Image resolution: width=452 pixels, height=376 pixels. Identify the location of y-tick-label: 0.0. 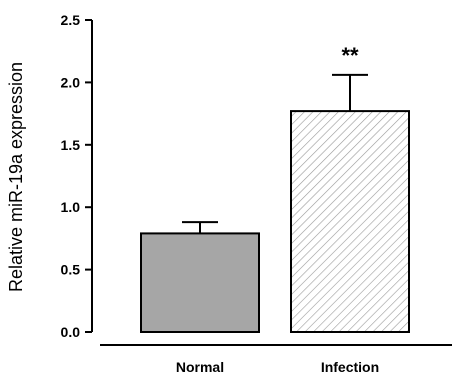
(71, 332).